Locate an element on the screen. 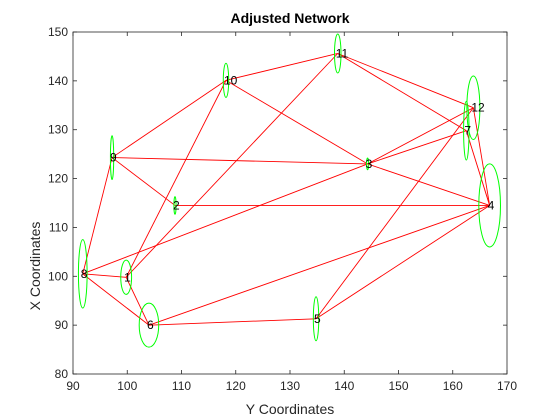 This screenshot has height=420, width=560. x-tick-label-100: 100 is located at coordinates (127, 386).